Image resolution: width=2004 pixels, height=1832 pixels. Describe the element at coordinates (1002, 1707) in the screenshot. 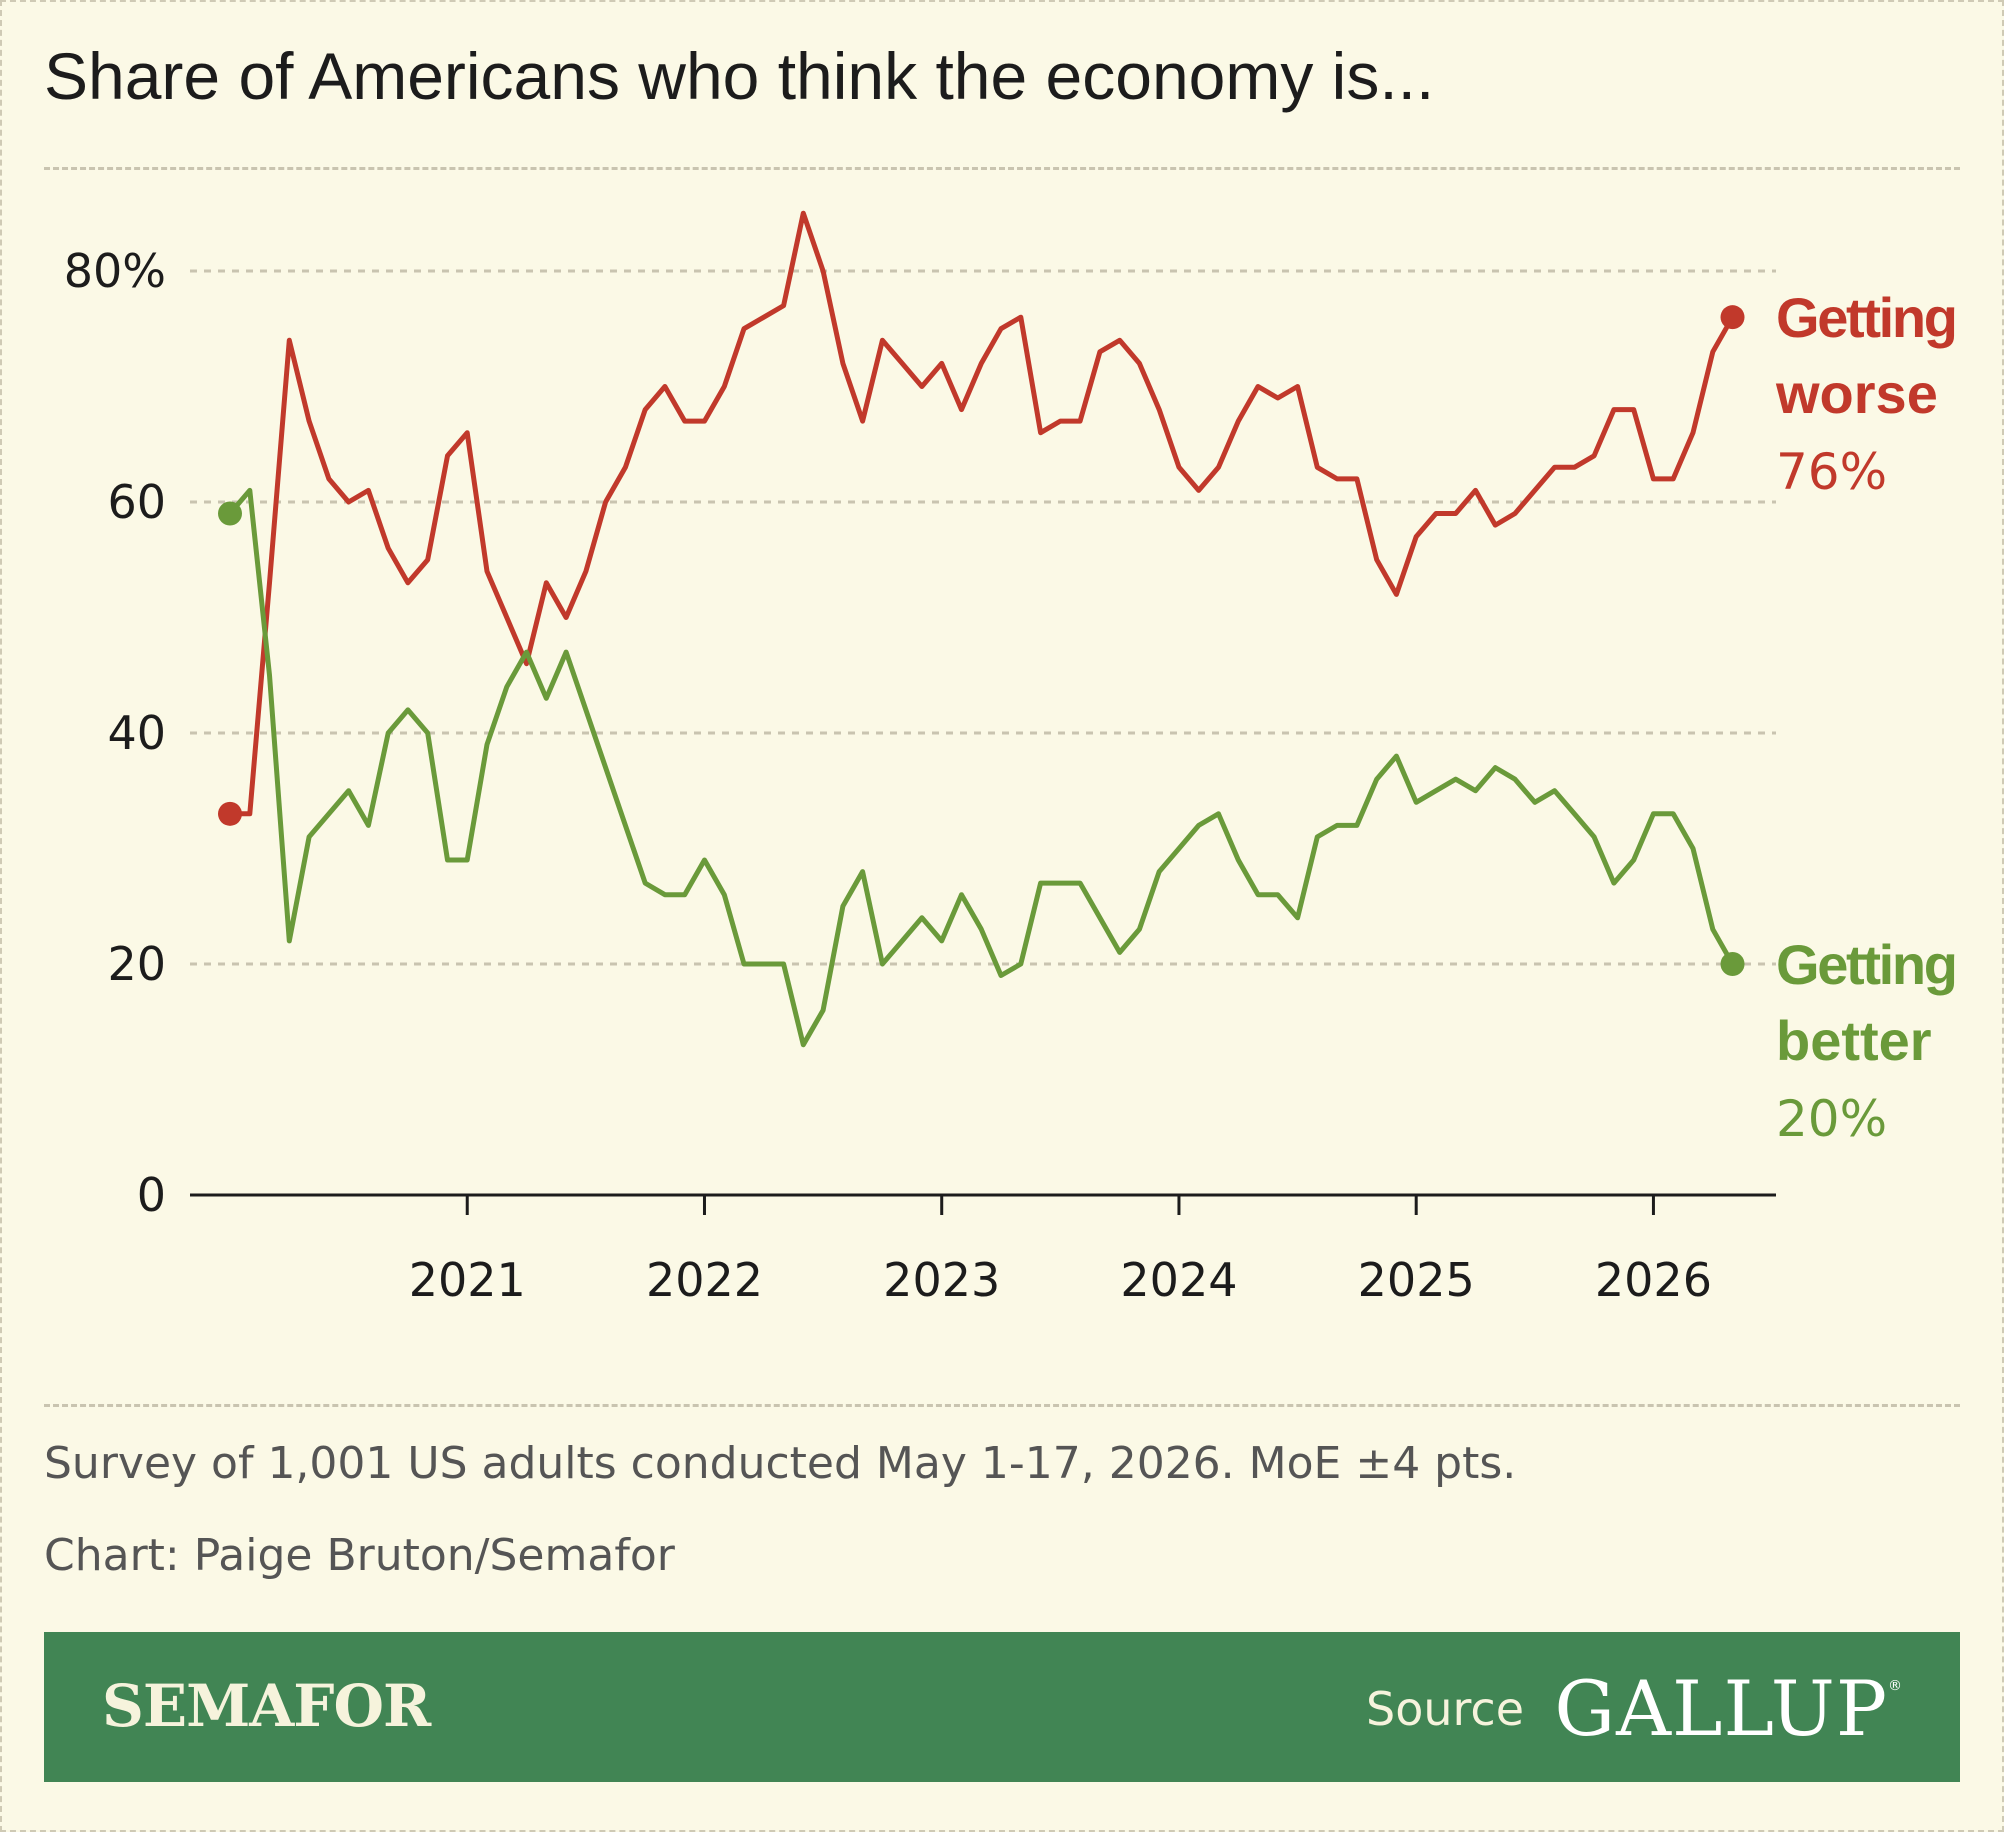

I see `footer-bar: SEMAFOR Source GALLUP ®` at that location.